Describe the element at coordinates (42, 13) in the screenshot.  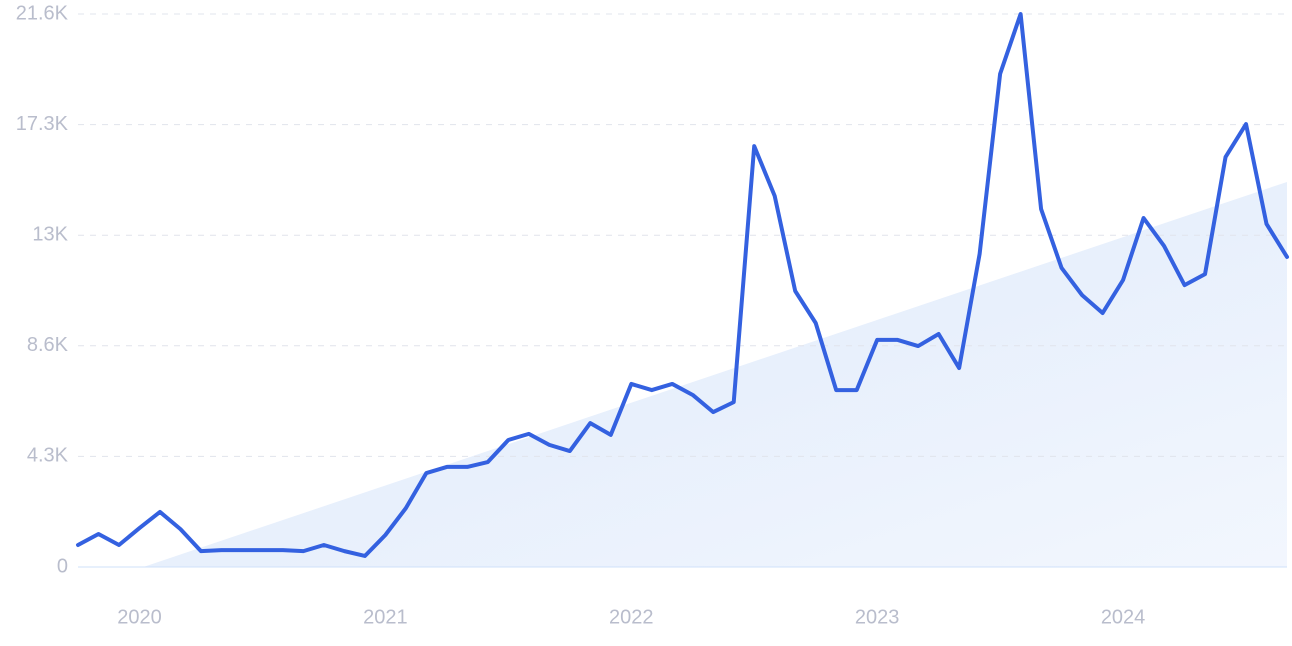
I see `y-tick-label: 21.6K` at that location.